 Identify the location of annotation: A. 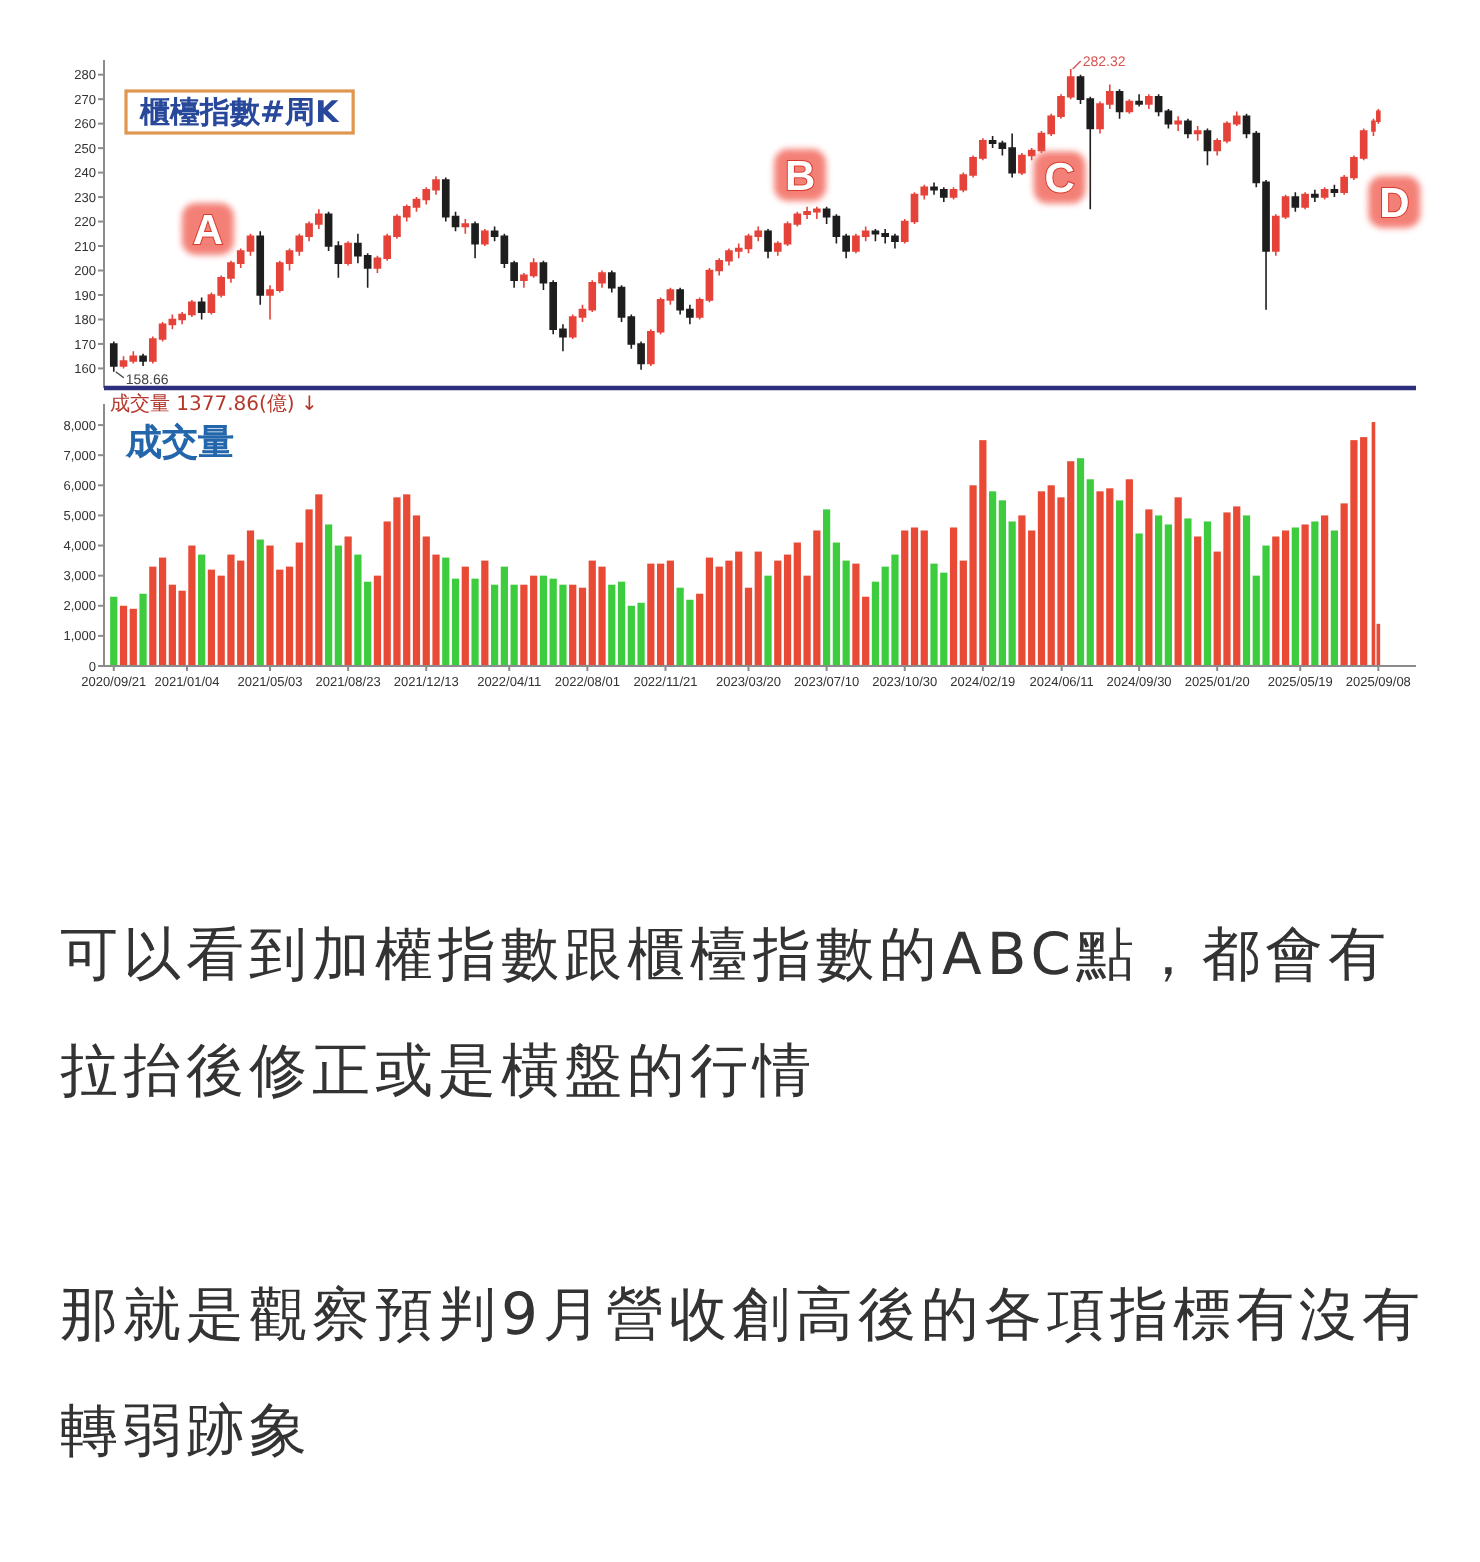
(208, 230).